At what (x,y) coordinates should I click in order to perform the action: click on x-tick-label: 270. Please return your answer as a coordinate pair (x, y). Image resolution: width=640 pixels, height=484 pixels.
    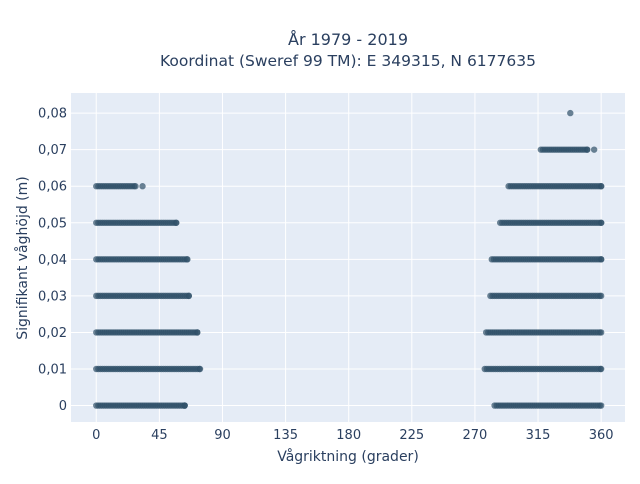
    Looking at the image, I should click on (475, 435).